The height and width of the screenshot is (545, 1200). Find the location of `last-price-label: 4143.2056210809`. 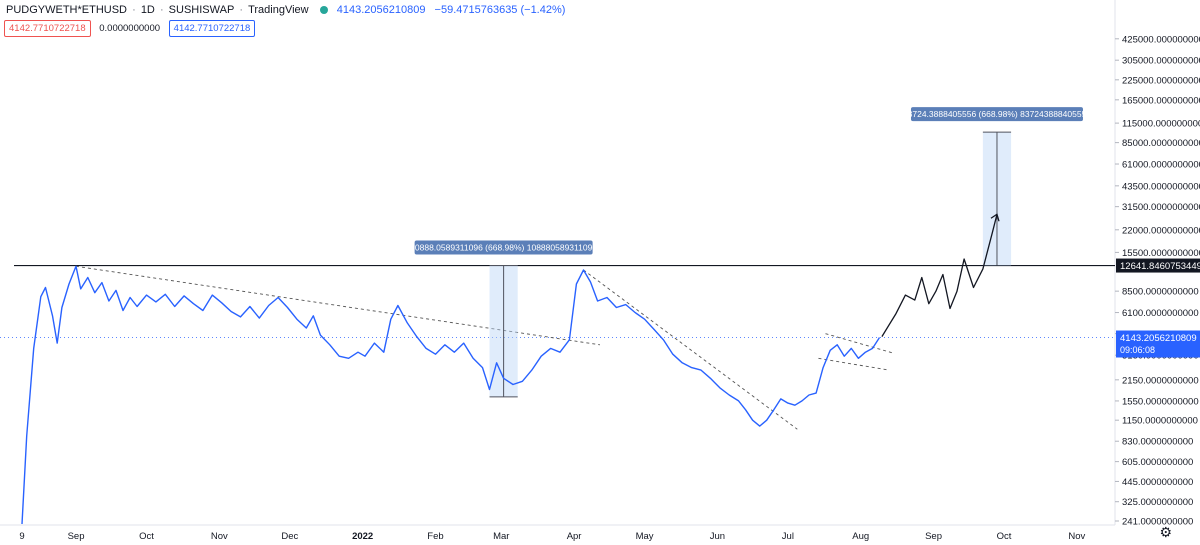

last-price-label: 4143.2056210809 is located at coordinates (1158, 338).